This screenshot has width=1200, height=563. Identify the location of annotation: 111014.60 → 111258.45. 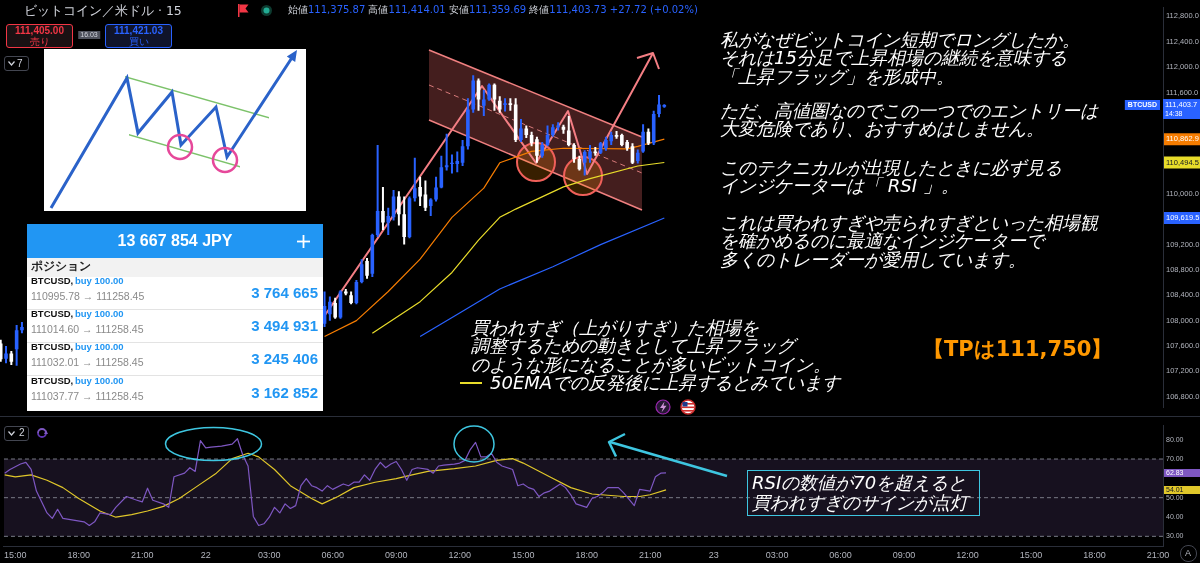
(87, 329).